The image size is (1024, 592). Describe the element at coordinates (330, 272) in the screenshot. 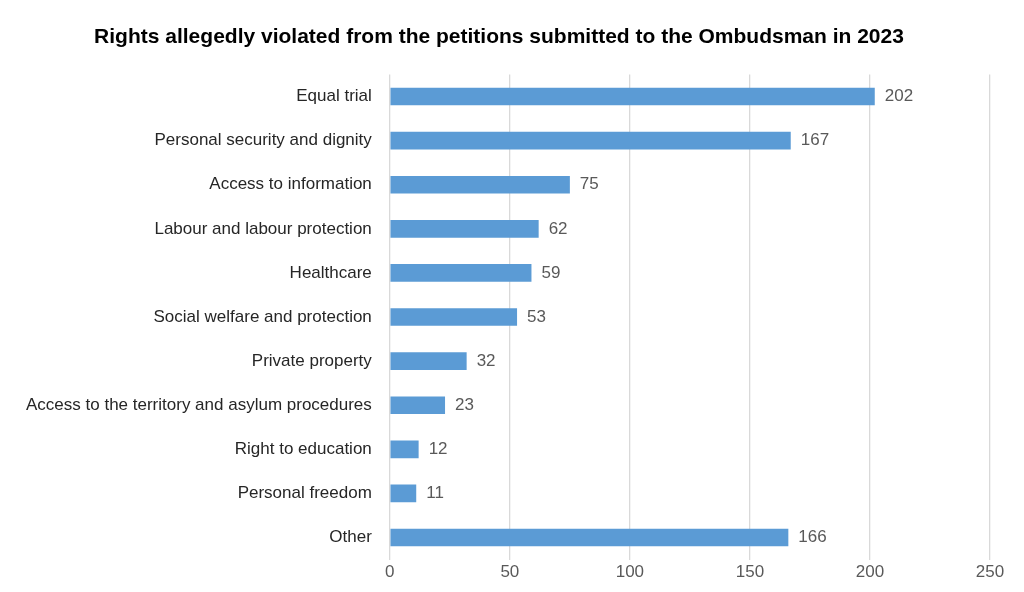

I see `y-tick-label: Healthcare` at that location.